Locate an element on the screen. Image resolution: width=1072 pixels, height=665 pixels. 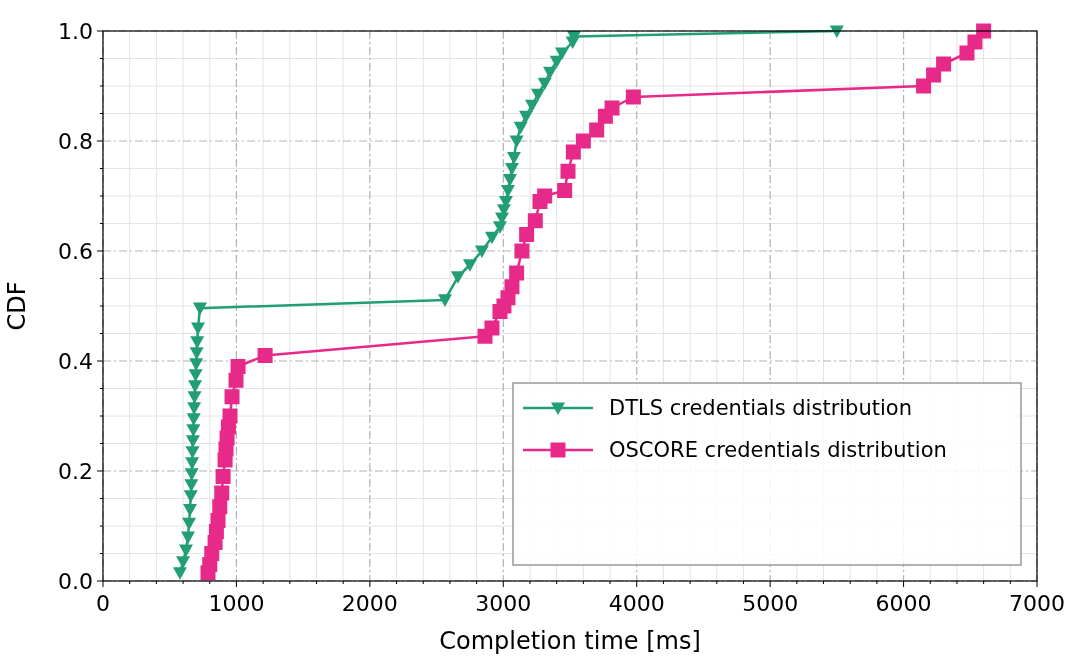
y-axis-title: CDF is located at coordinates (17, 306).